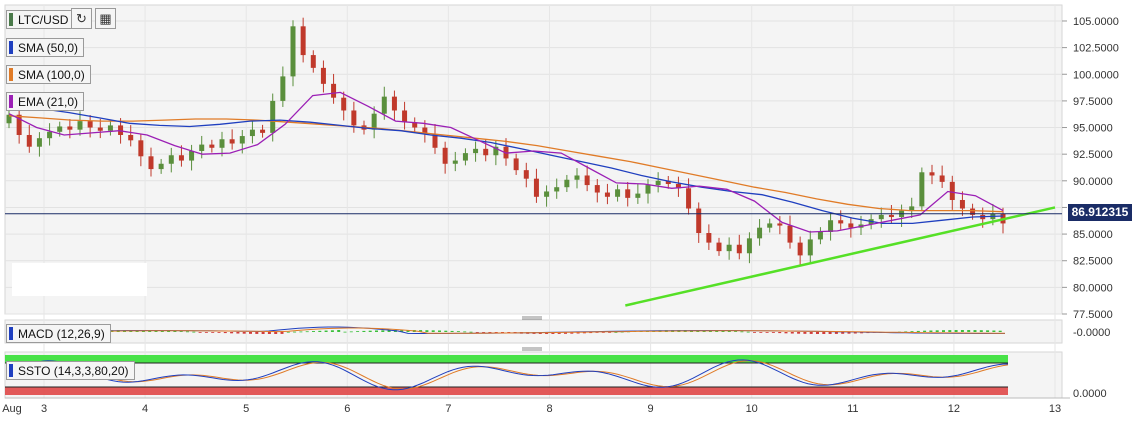 Image resolution: width=1142 pixels, height=429 pixels. What do you see at coordinates (1100, 212) in the screenshot?
I see `current-price-tag: 86.912315` at bounding box center [1100, 212].